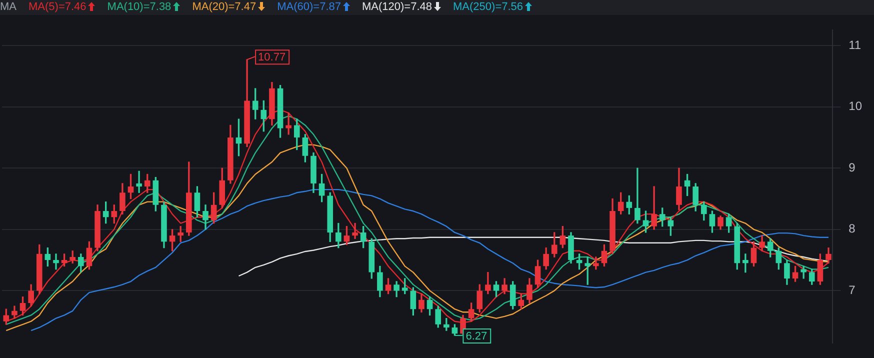 The image size is (874, 358). I want to click on legend-label: MA(60)=7.87, so click(309, 7).